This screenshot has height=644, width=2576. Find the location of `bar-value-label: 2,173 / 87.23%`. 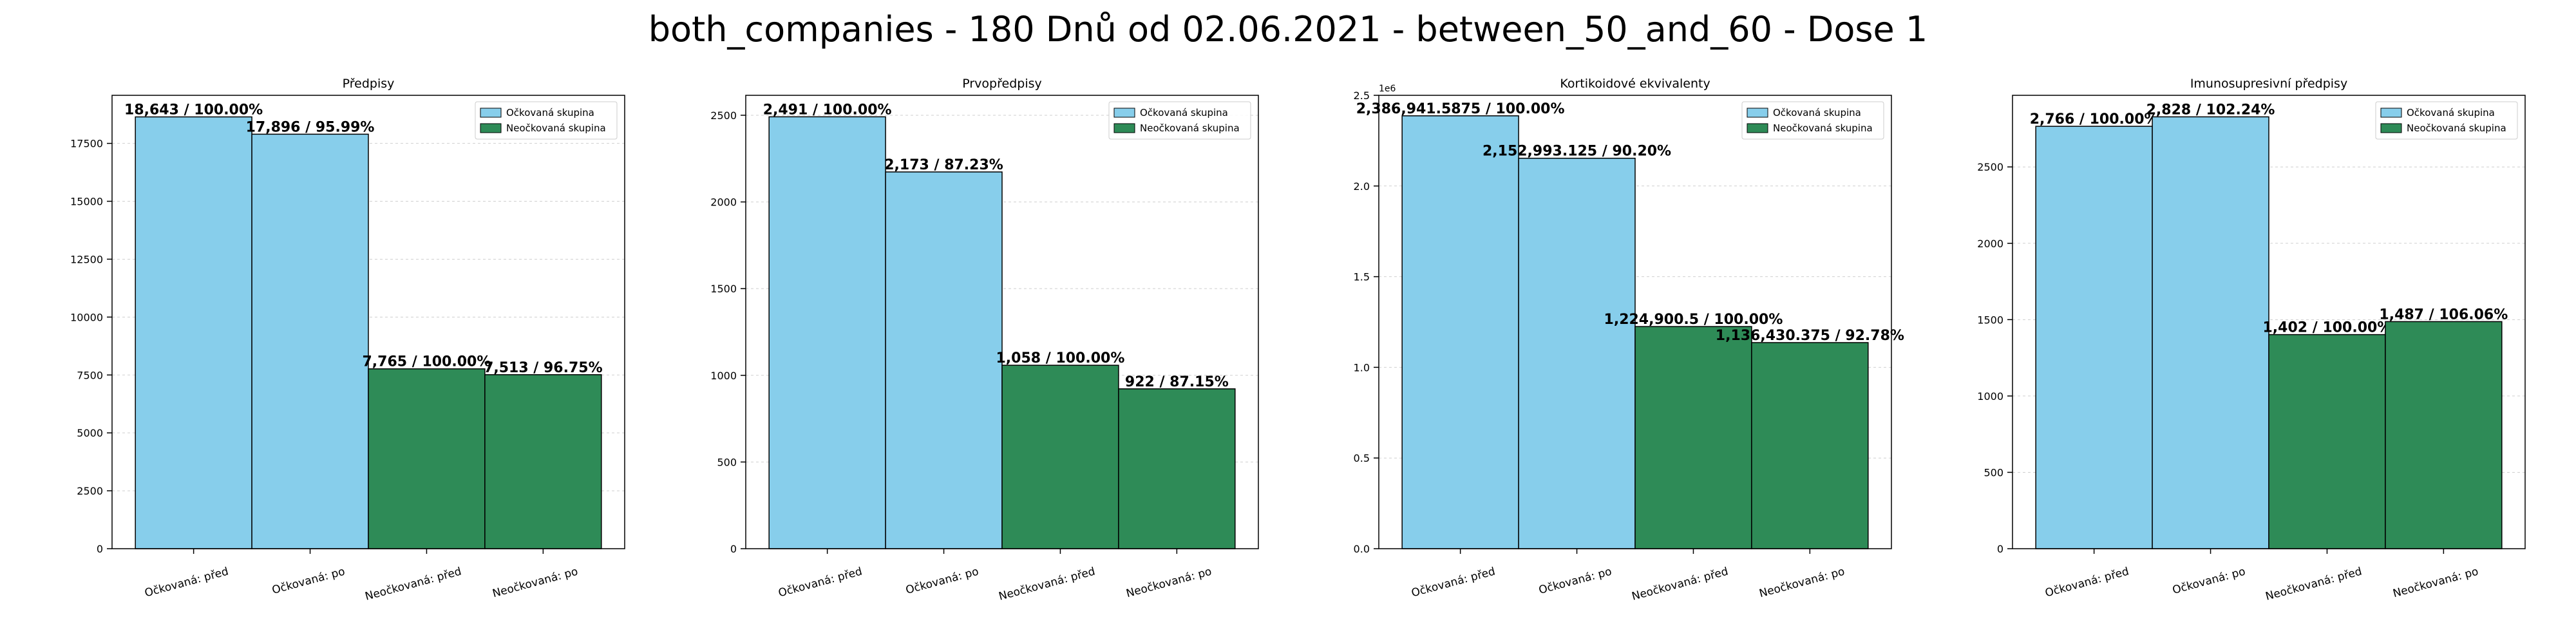

bar-value-label: 2,173 / 87.23% is located at coordinates (943, 165).